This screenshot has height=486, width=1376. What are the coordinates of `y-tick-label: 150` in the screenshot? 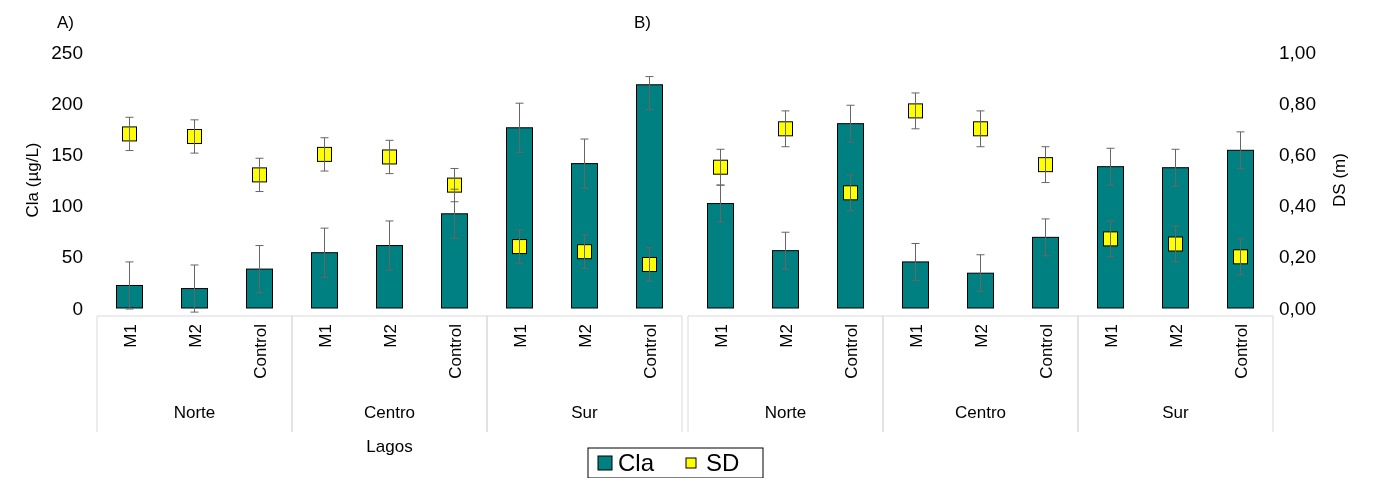 It's located at (67, 155).